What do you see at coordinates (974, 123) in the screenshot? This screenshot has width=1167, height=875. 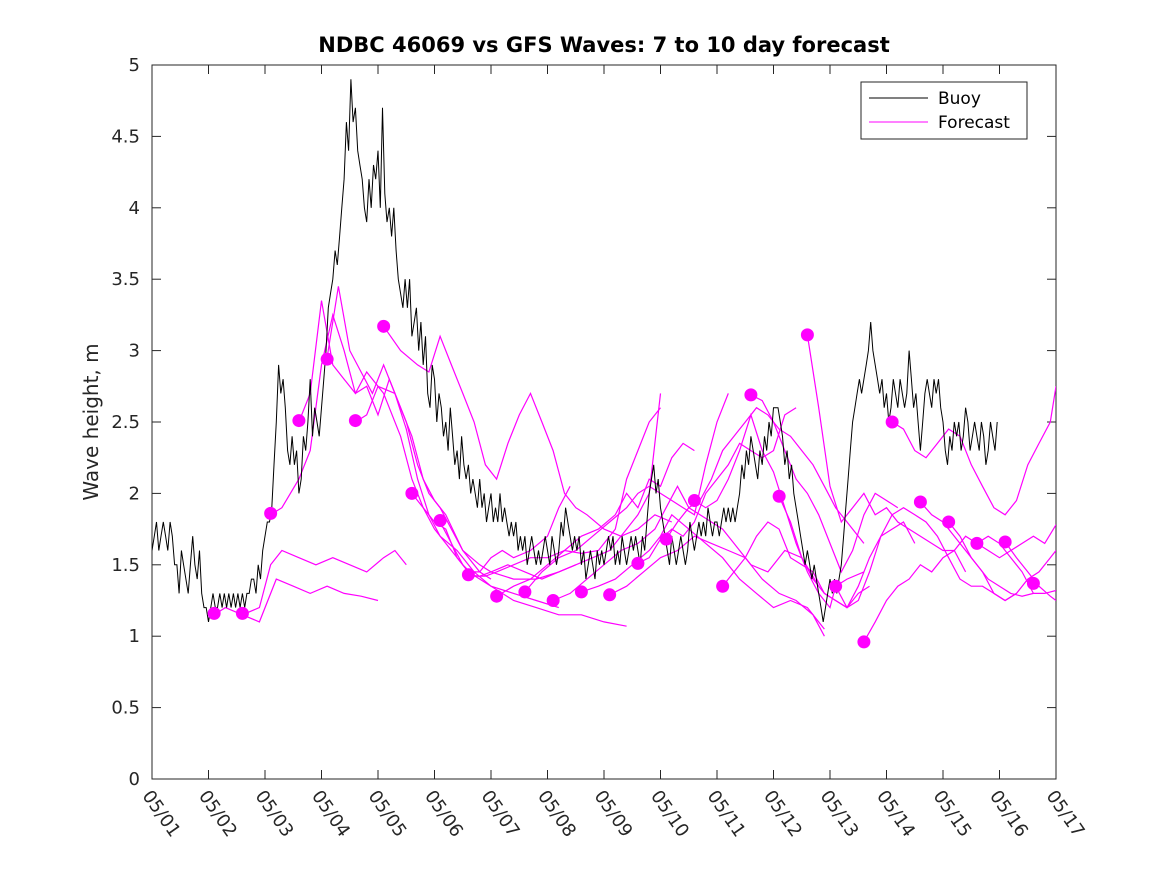 I see `legend-label-forecast: Forecast` at bounding box center [974, 123].